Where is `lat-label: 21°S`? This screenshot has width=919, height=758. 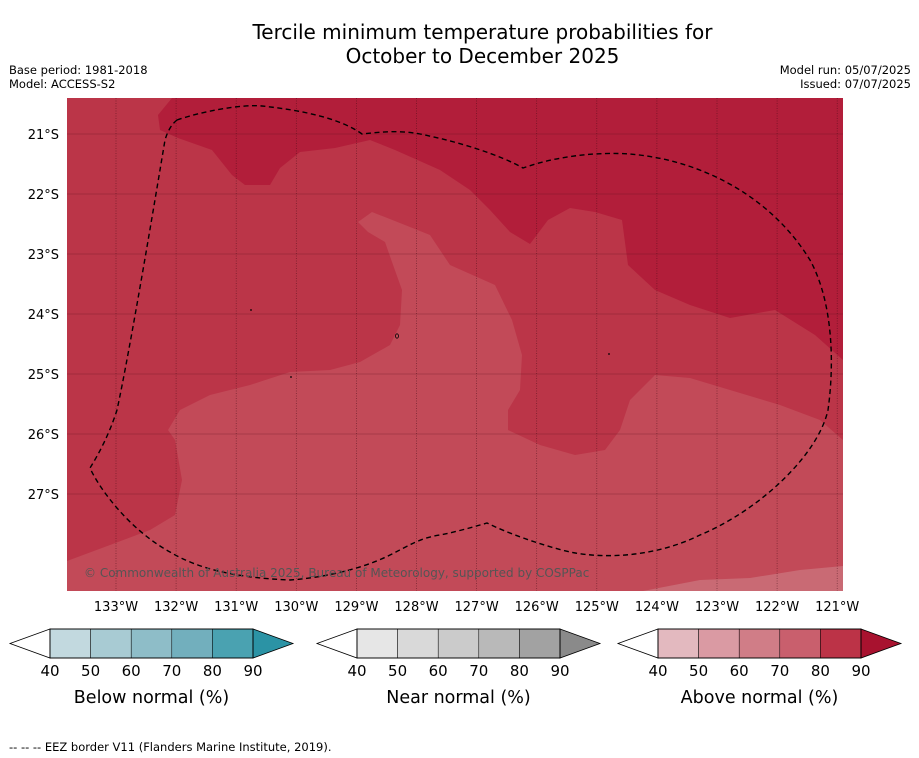
lat-label: 21°S is located at coordinates (43, 135).